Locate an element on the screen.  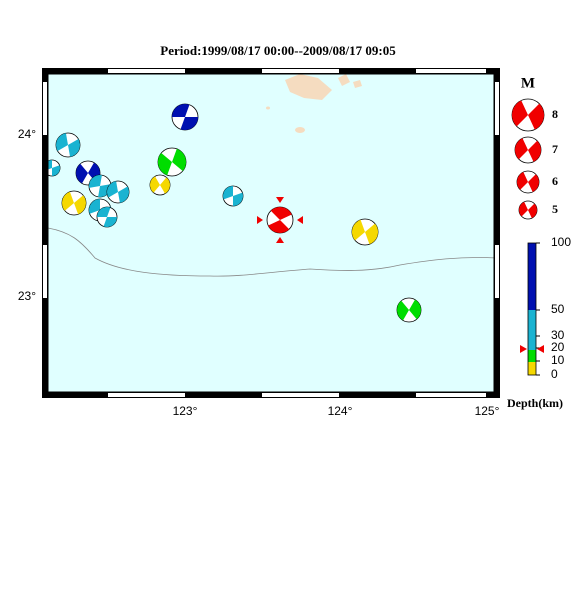
magnitude-label: 7 is located at coordinates (555, 149).